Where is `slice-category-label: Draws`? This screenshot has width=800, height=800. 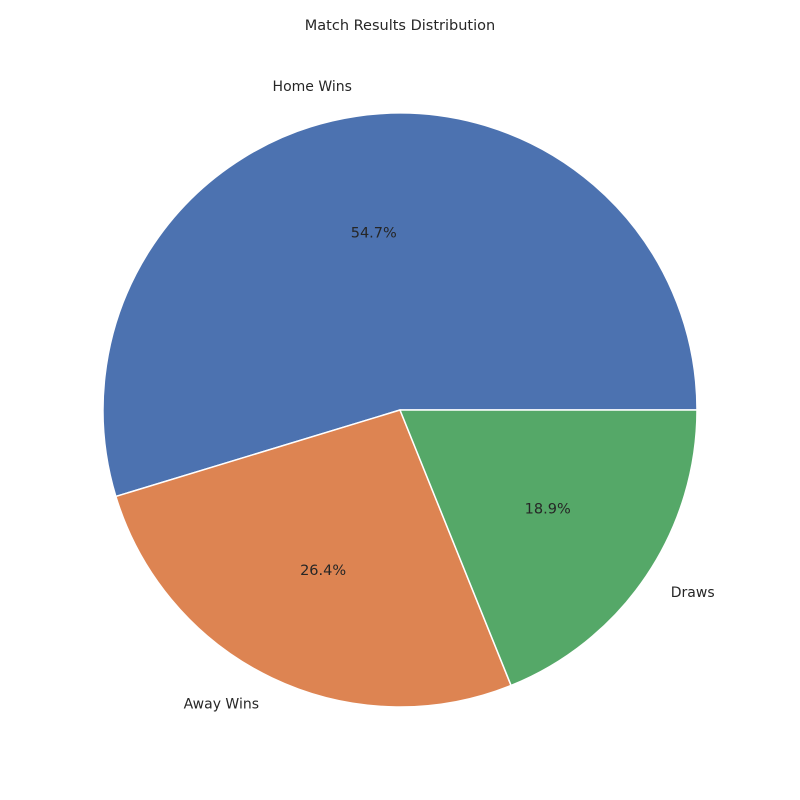
slice-category-label: Draws is located at coordinates (693, 593).